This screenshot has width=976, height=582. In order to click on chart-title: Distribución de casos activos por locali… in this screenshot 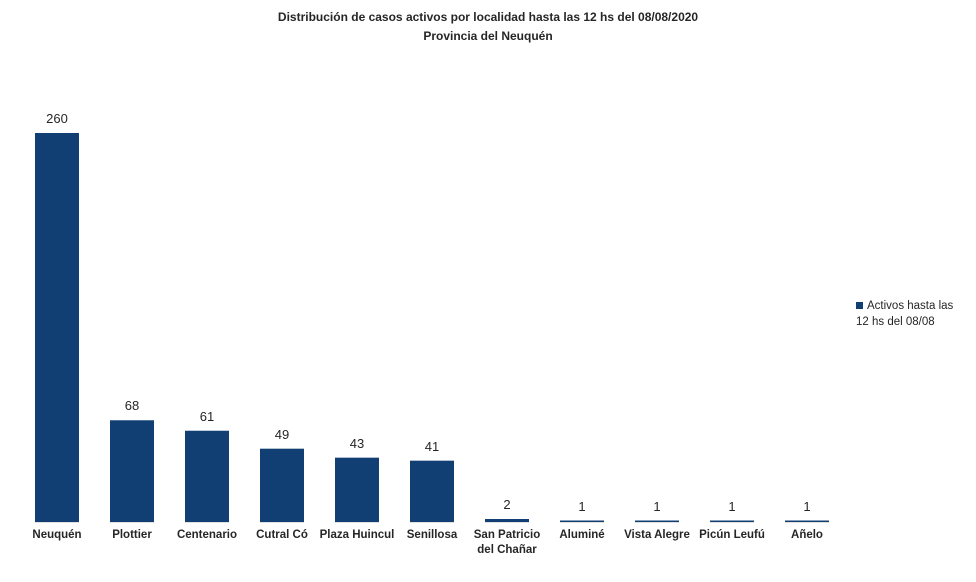, I will do `click(488, 17)`.